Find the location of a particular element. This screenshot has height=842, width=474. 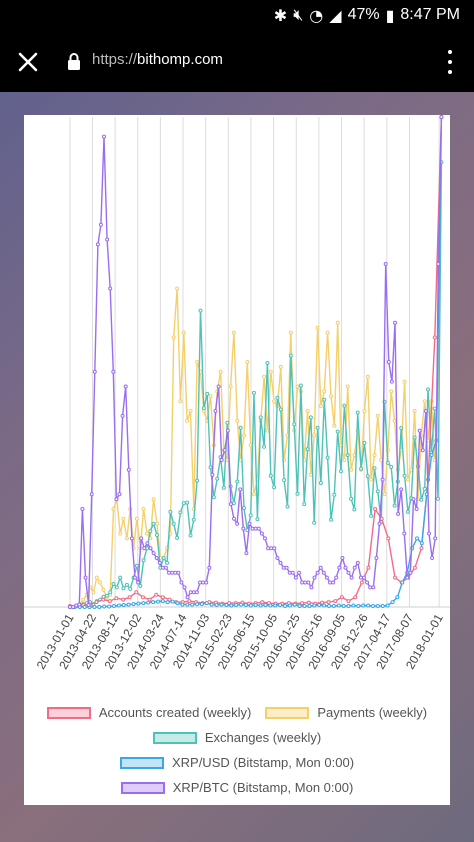

legend-item-accounts: Accounts created (weekly) is located at coordinates (148, 712).